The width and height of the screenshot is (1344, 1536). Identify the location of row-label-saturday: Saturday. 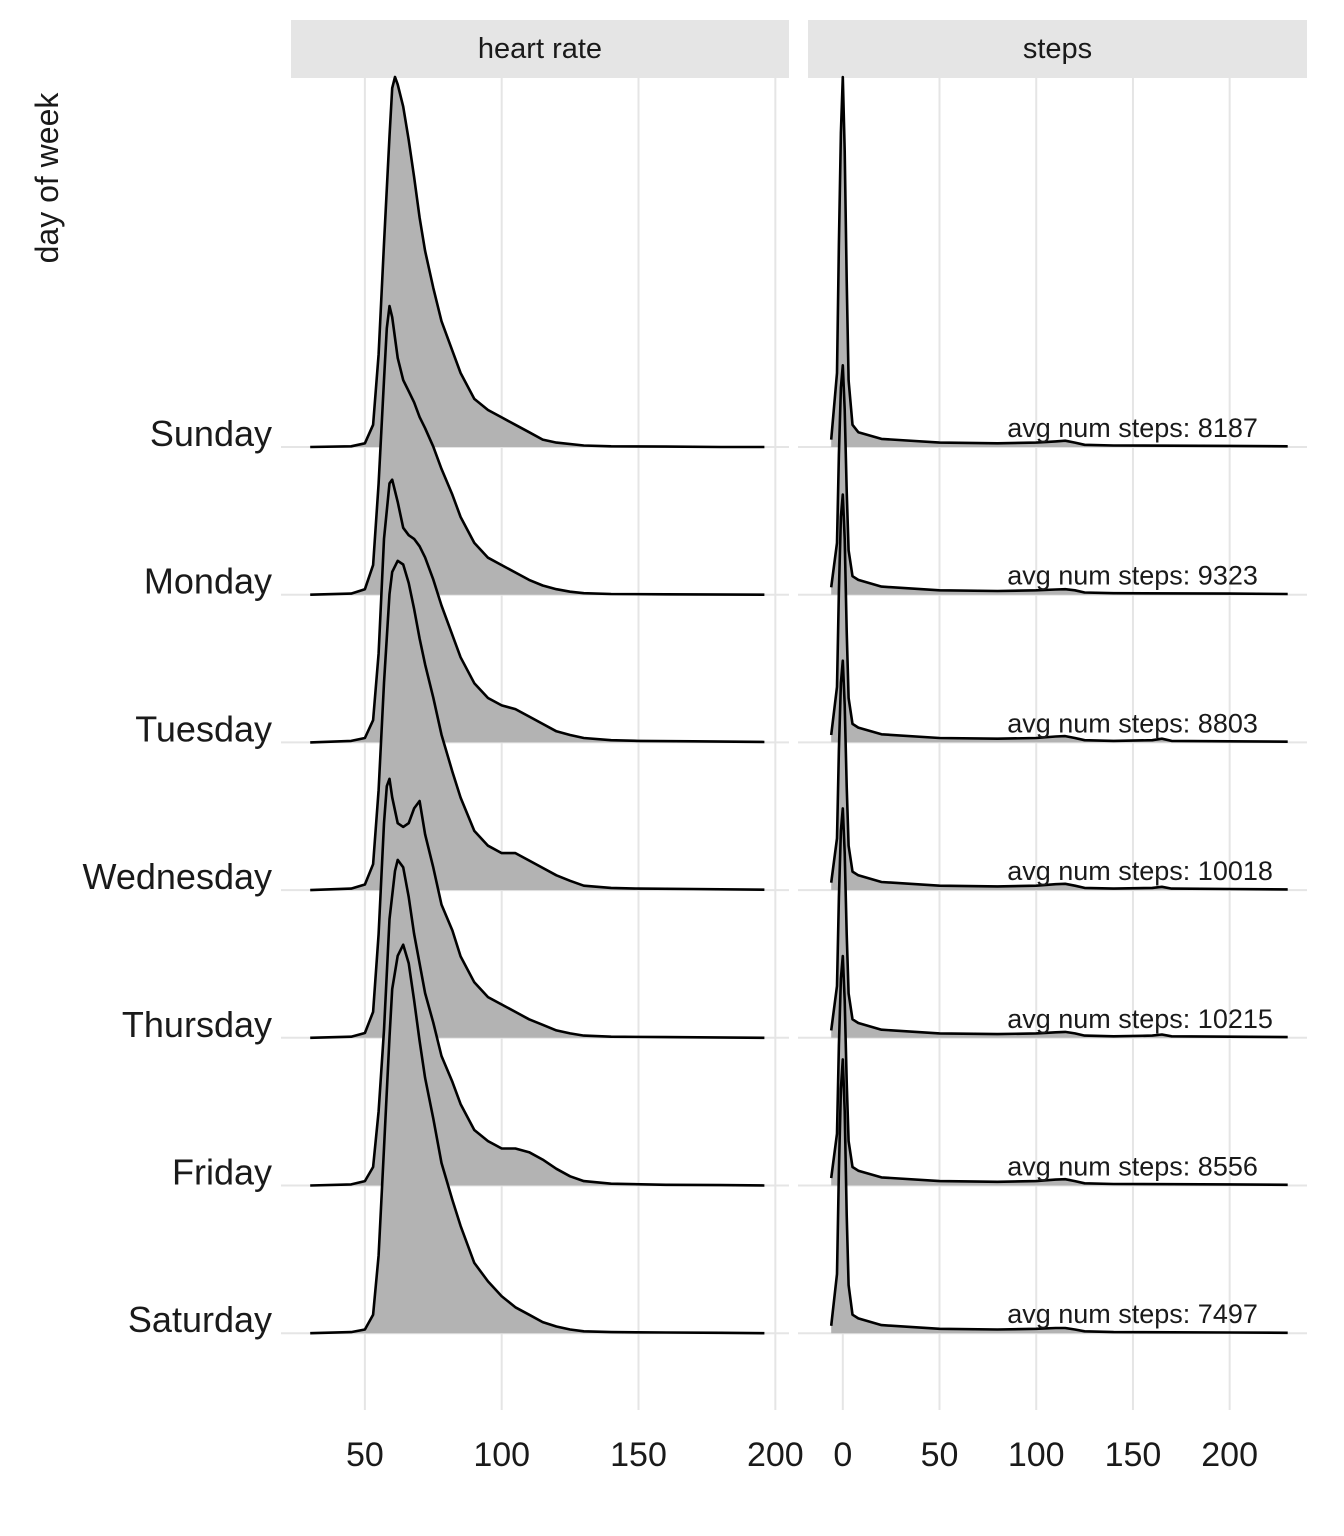
(200, 1319).